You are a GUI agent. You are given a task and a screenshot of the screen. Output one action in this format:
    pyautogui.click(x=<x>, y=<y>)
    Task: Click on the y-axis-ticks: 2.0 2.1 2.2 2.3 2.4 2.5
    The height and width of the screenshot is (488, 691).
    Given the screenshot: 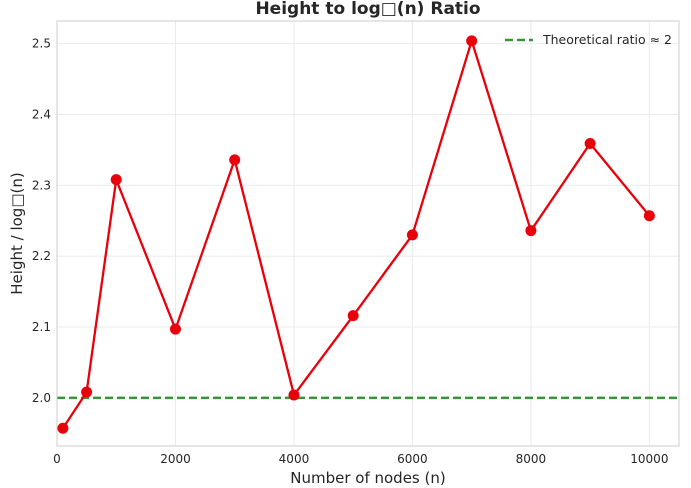 What is the action you would take?
    pyautogui.click(x=41, y=221)
    